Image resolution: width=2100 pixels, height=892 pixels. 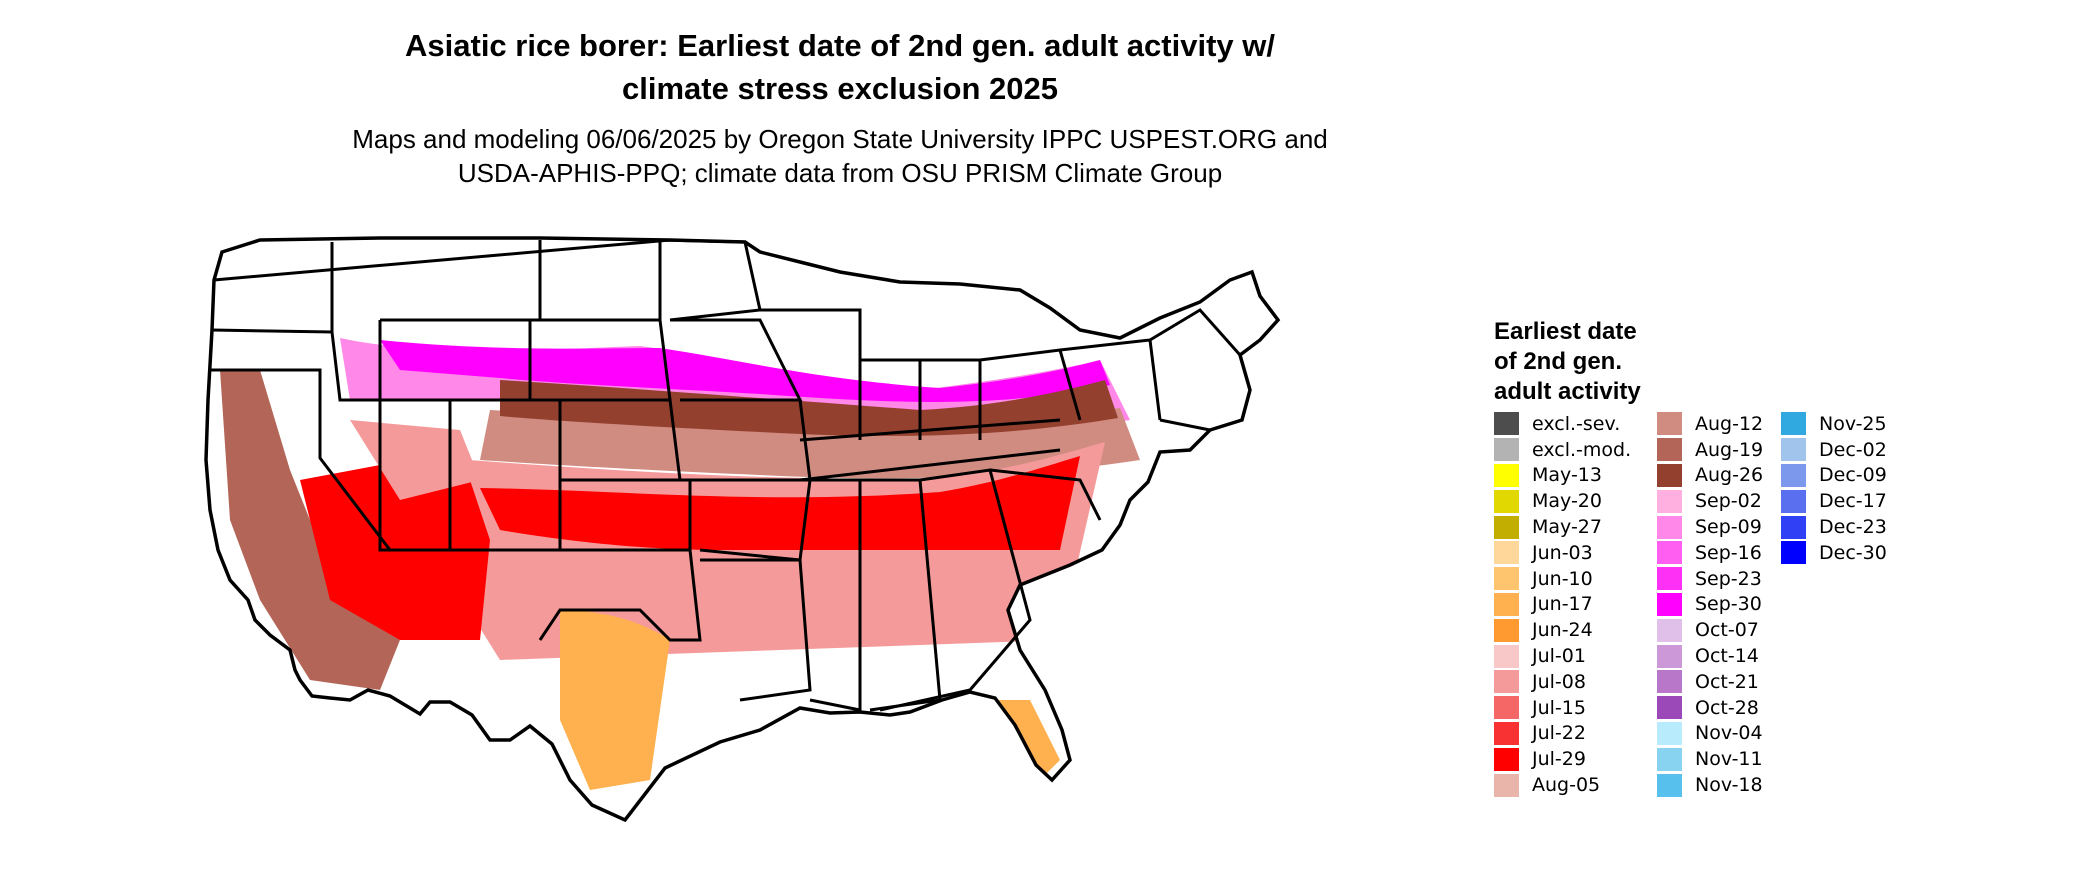 I want to click on legend-item: Oct-14, so click(x=1710, y=656).